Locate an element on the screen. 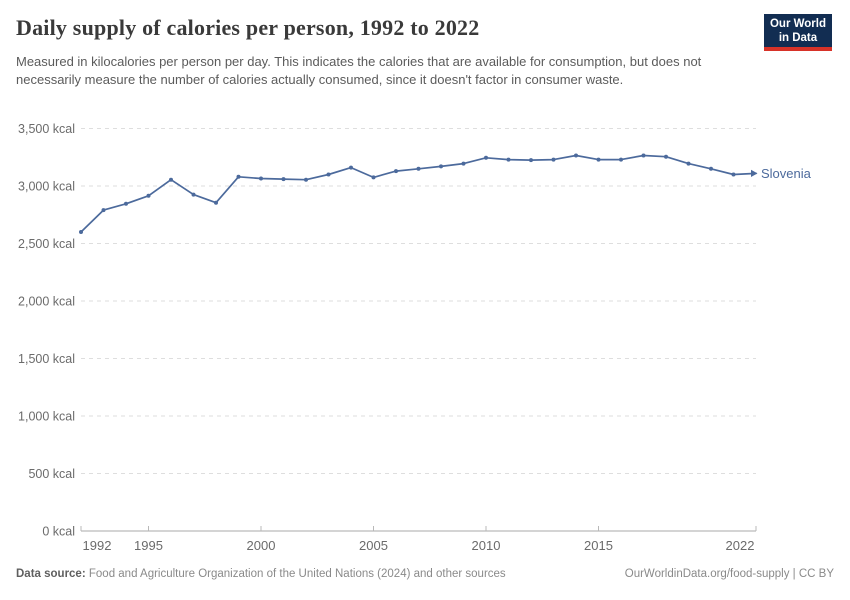  series-label-slovenia: Slovenia is located at coordinates (786, 173).